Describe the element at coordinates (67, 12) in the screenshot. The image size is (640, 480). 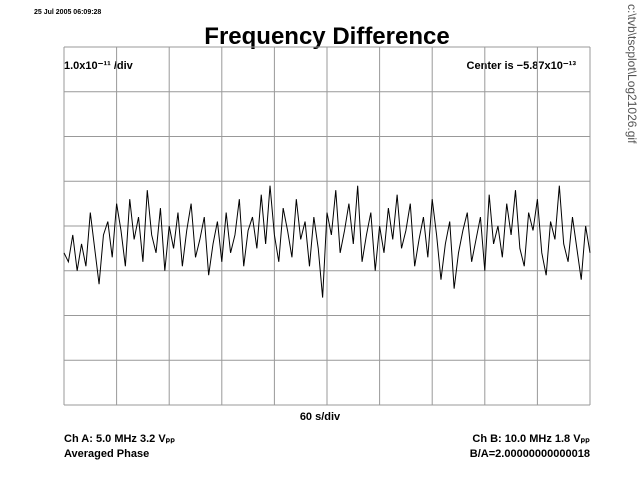
I see `timestamp: 25 Jul 2005 06:09:28` at that location.